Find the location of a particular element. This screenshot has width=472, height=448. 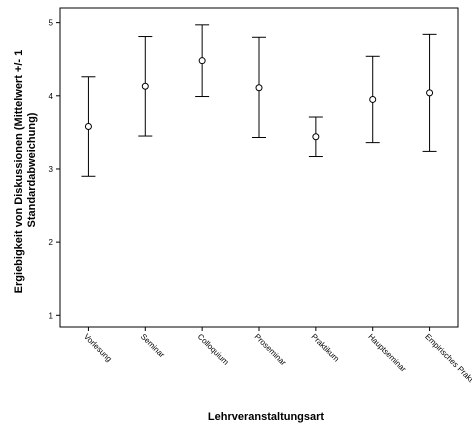

y-tick-label: 2 is located at coordinates (51, 242).